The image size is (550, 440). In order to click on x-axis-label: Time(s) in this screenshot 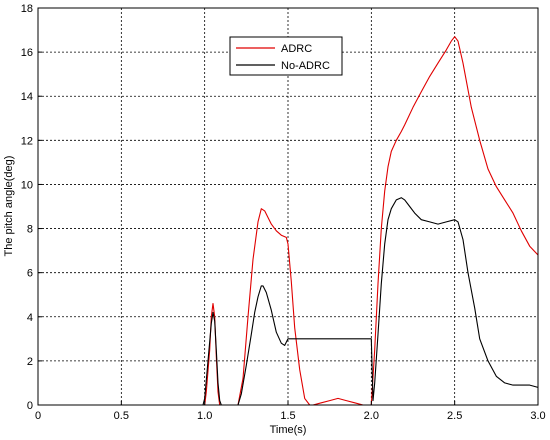, I will do `click(288, 430)`.